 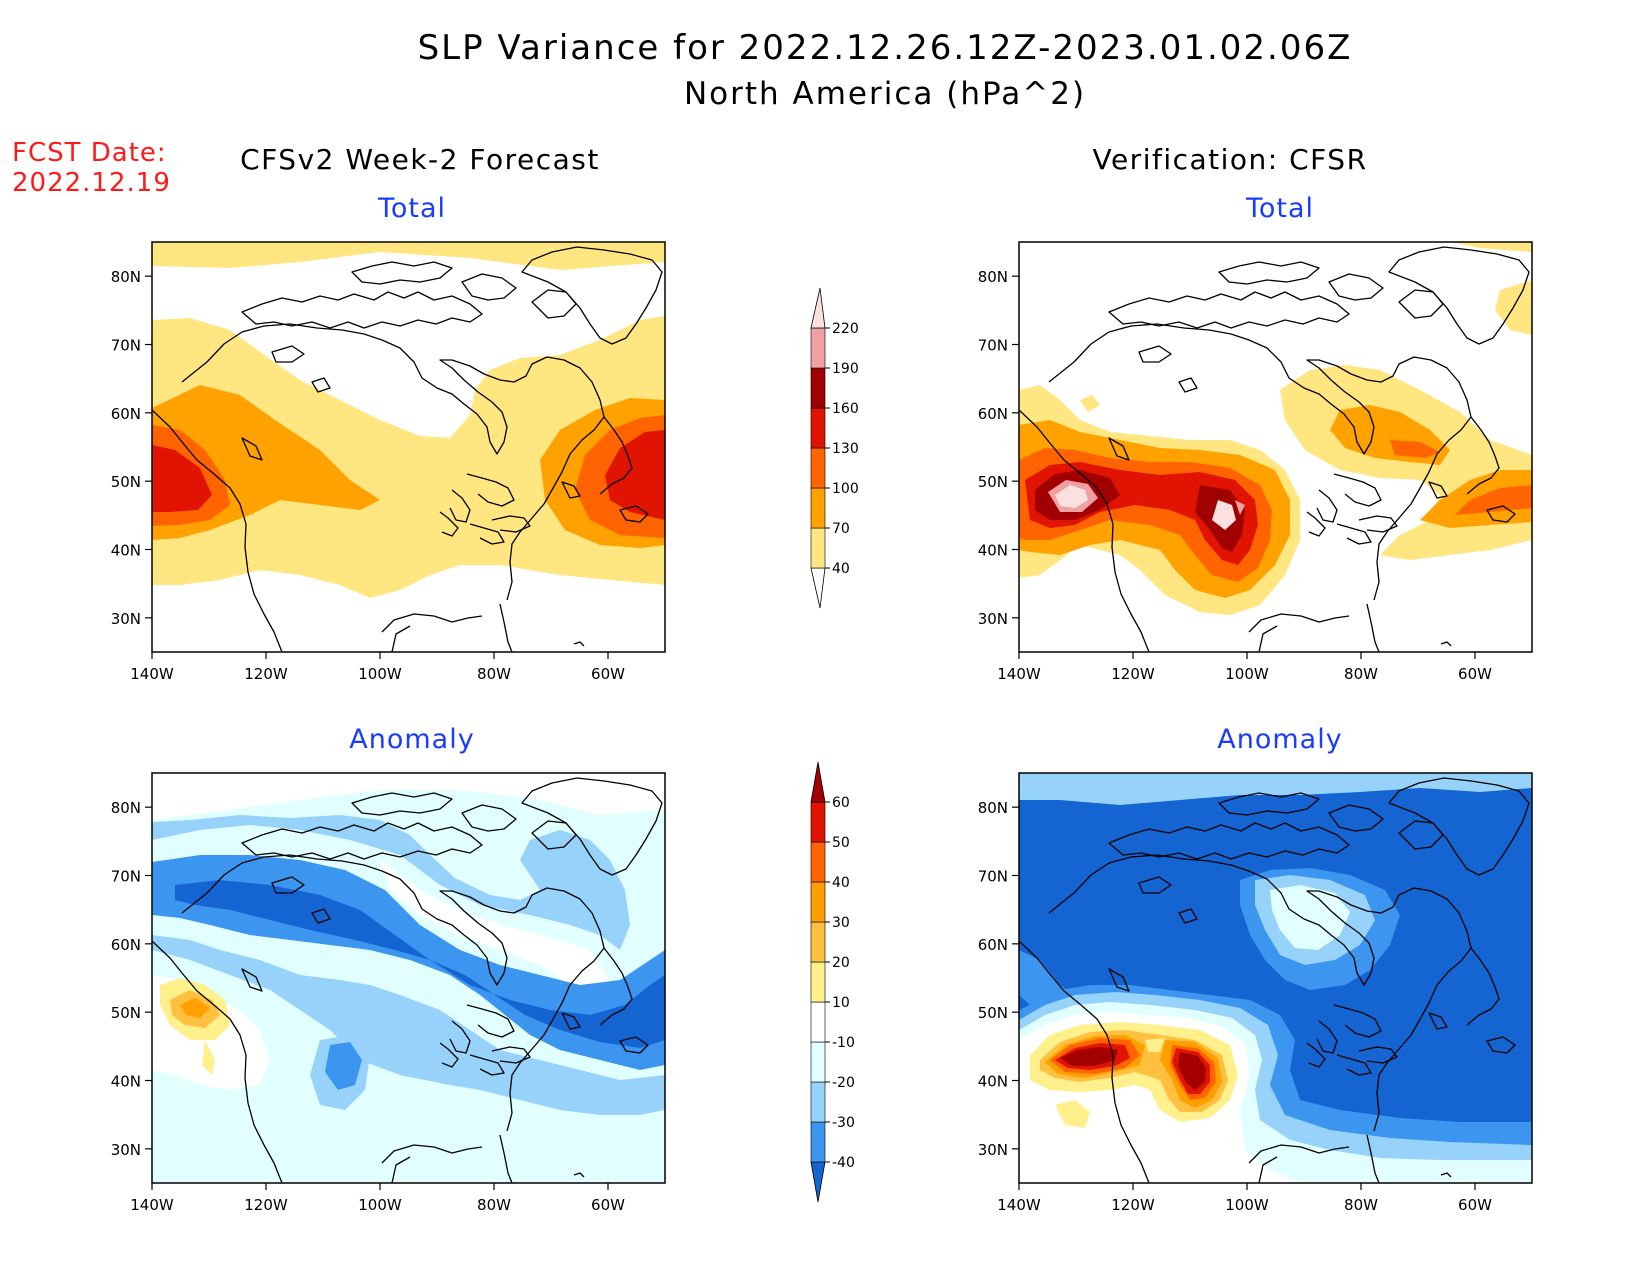 I want to click on map-forecast-total, so click(x=408, y=447).